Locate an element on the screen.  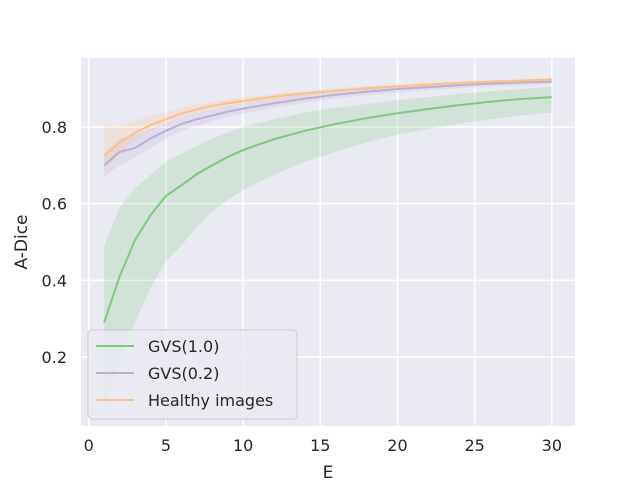
x-tick-labels: 0 5 10 15 20 25 30 is located at coordinates (323, 445).